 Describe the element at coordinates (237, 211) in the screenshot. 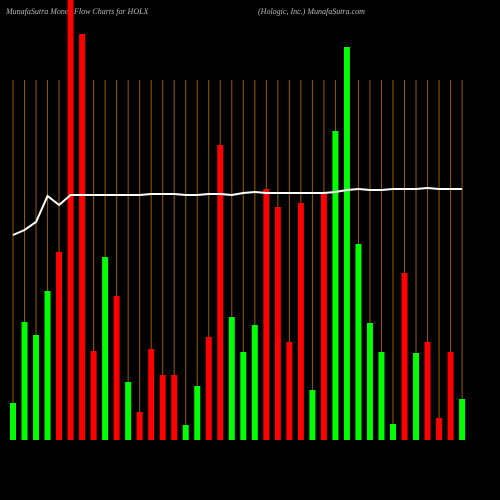

I see `money-flow-line` at that location.